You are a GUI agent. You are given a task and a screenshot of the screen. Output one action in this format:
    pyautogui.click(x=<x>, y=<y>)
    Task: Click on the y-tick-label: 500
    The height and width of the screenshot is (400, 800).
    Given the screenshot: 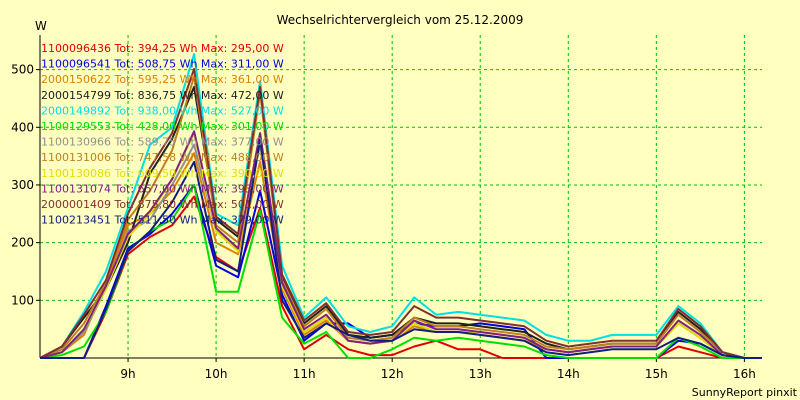 What is the action you would take?
    pyautogui.click(x=22, y=70)
    